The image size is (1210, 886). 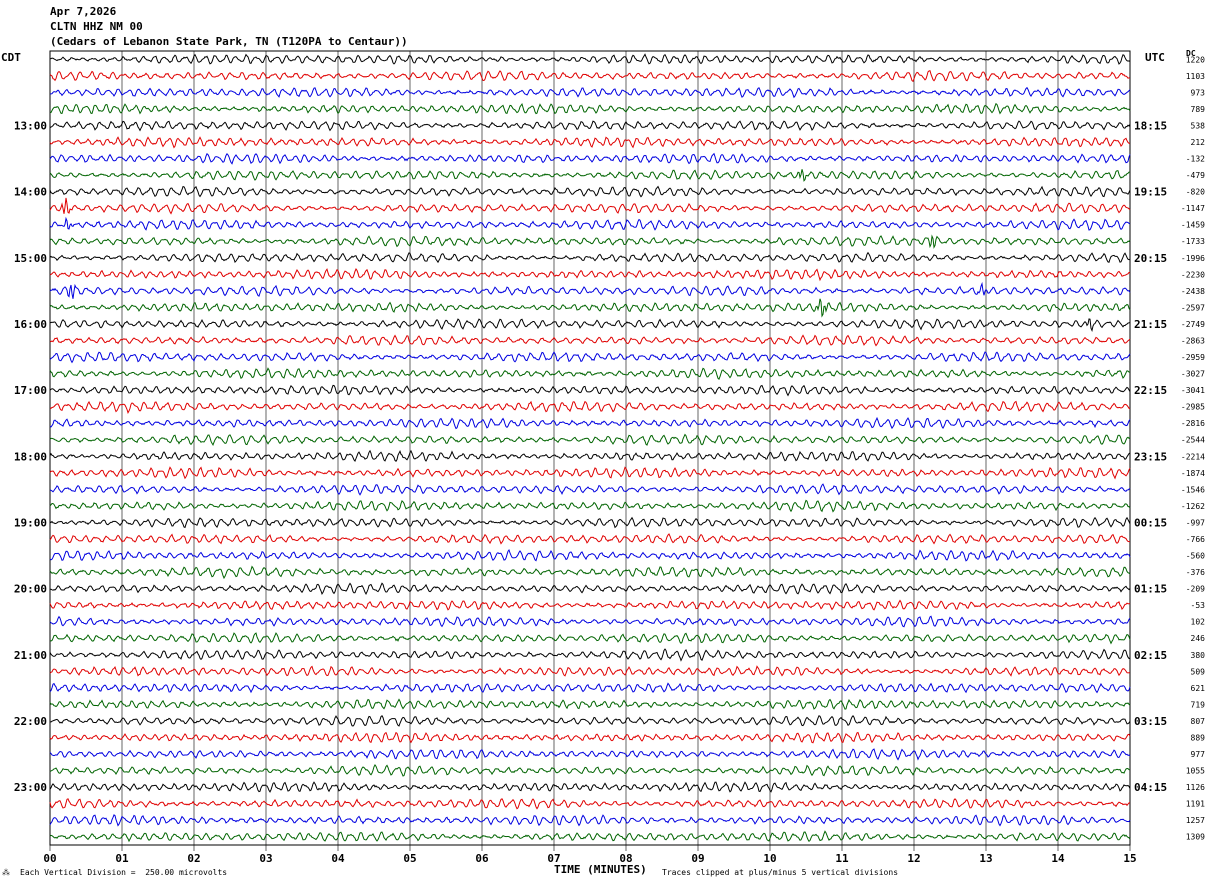 What do you see at coordinates (1195, 159) in the screenshot?
I see `dc-offset-label: -132` at bounding box center [1195, 159].